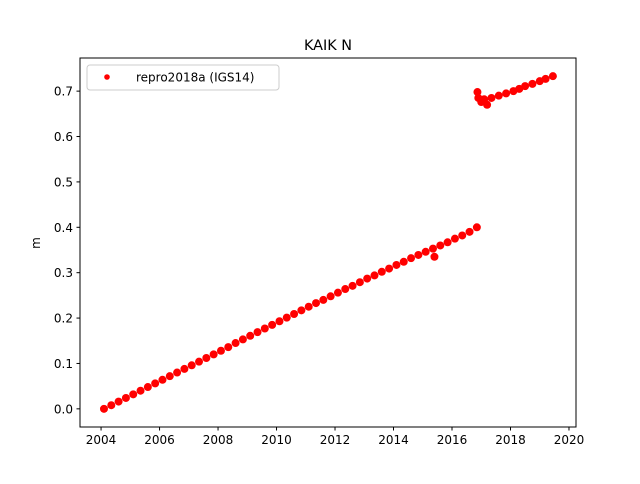 The height and width of the screenshot is (484, 640). I want to click on y-axis: 0.0 0.1 0.2 0.3 0.4 0.5 0.6 0.7, so click(67, 250).